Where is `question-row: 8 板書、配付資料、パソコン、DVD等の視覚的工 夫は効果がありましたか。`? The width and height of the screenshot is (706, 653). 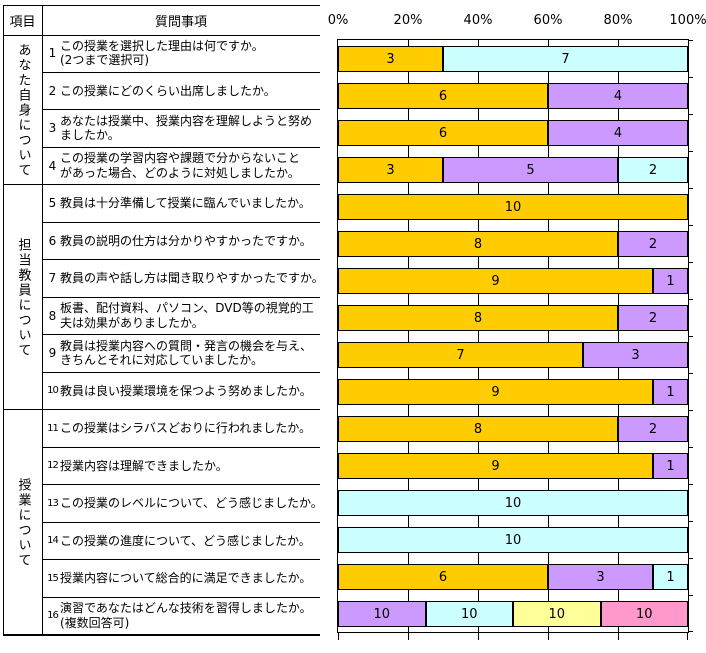 question-row: 8 板書、配付資料、パソコン、DVD等の視覚的工 夫は効果がありましたか。 is located at coordinates (181, 316).